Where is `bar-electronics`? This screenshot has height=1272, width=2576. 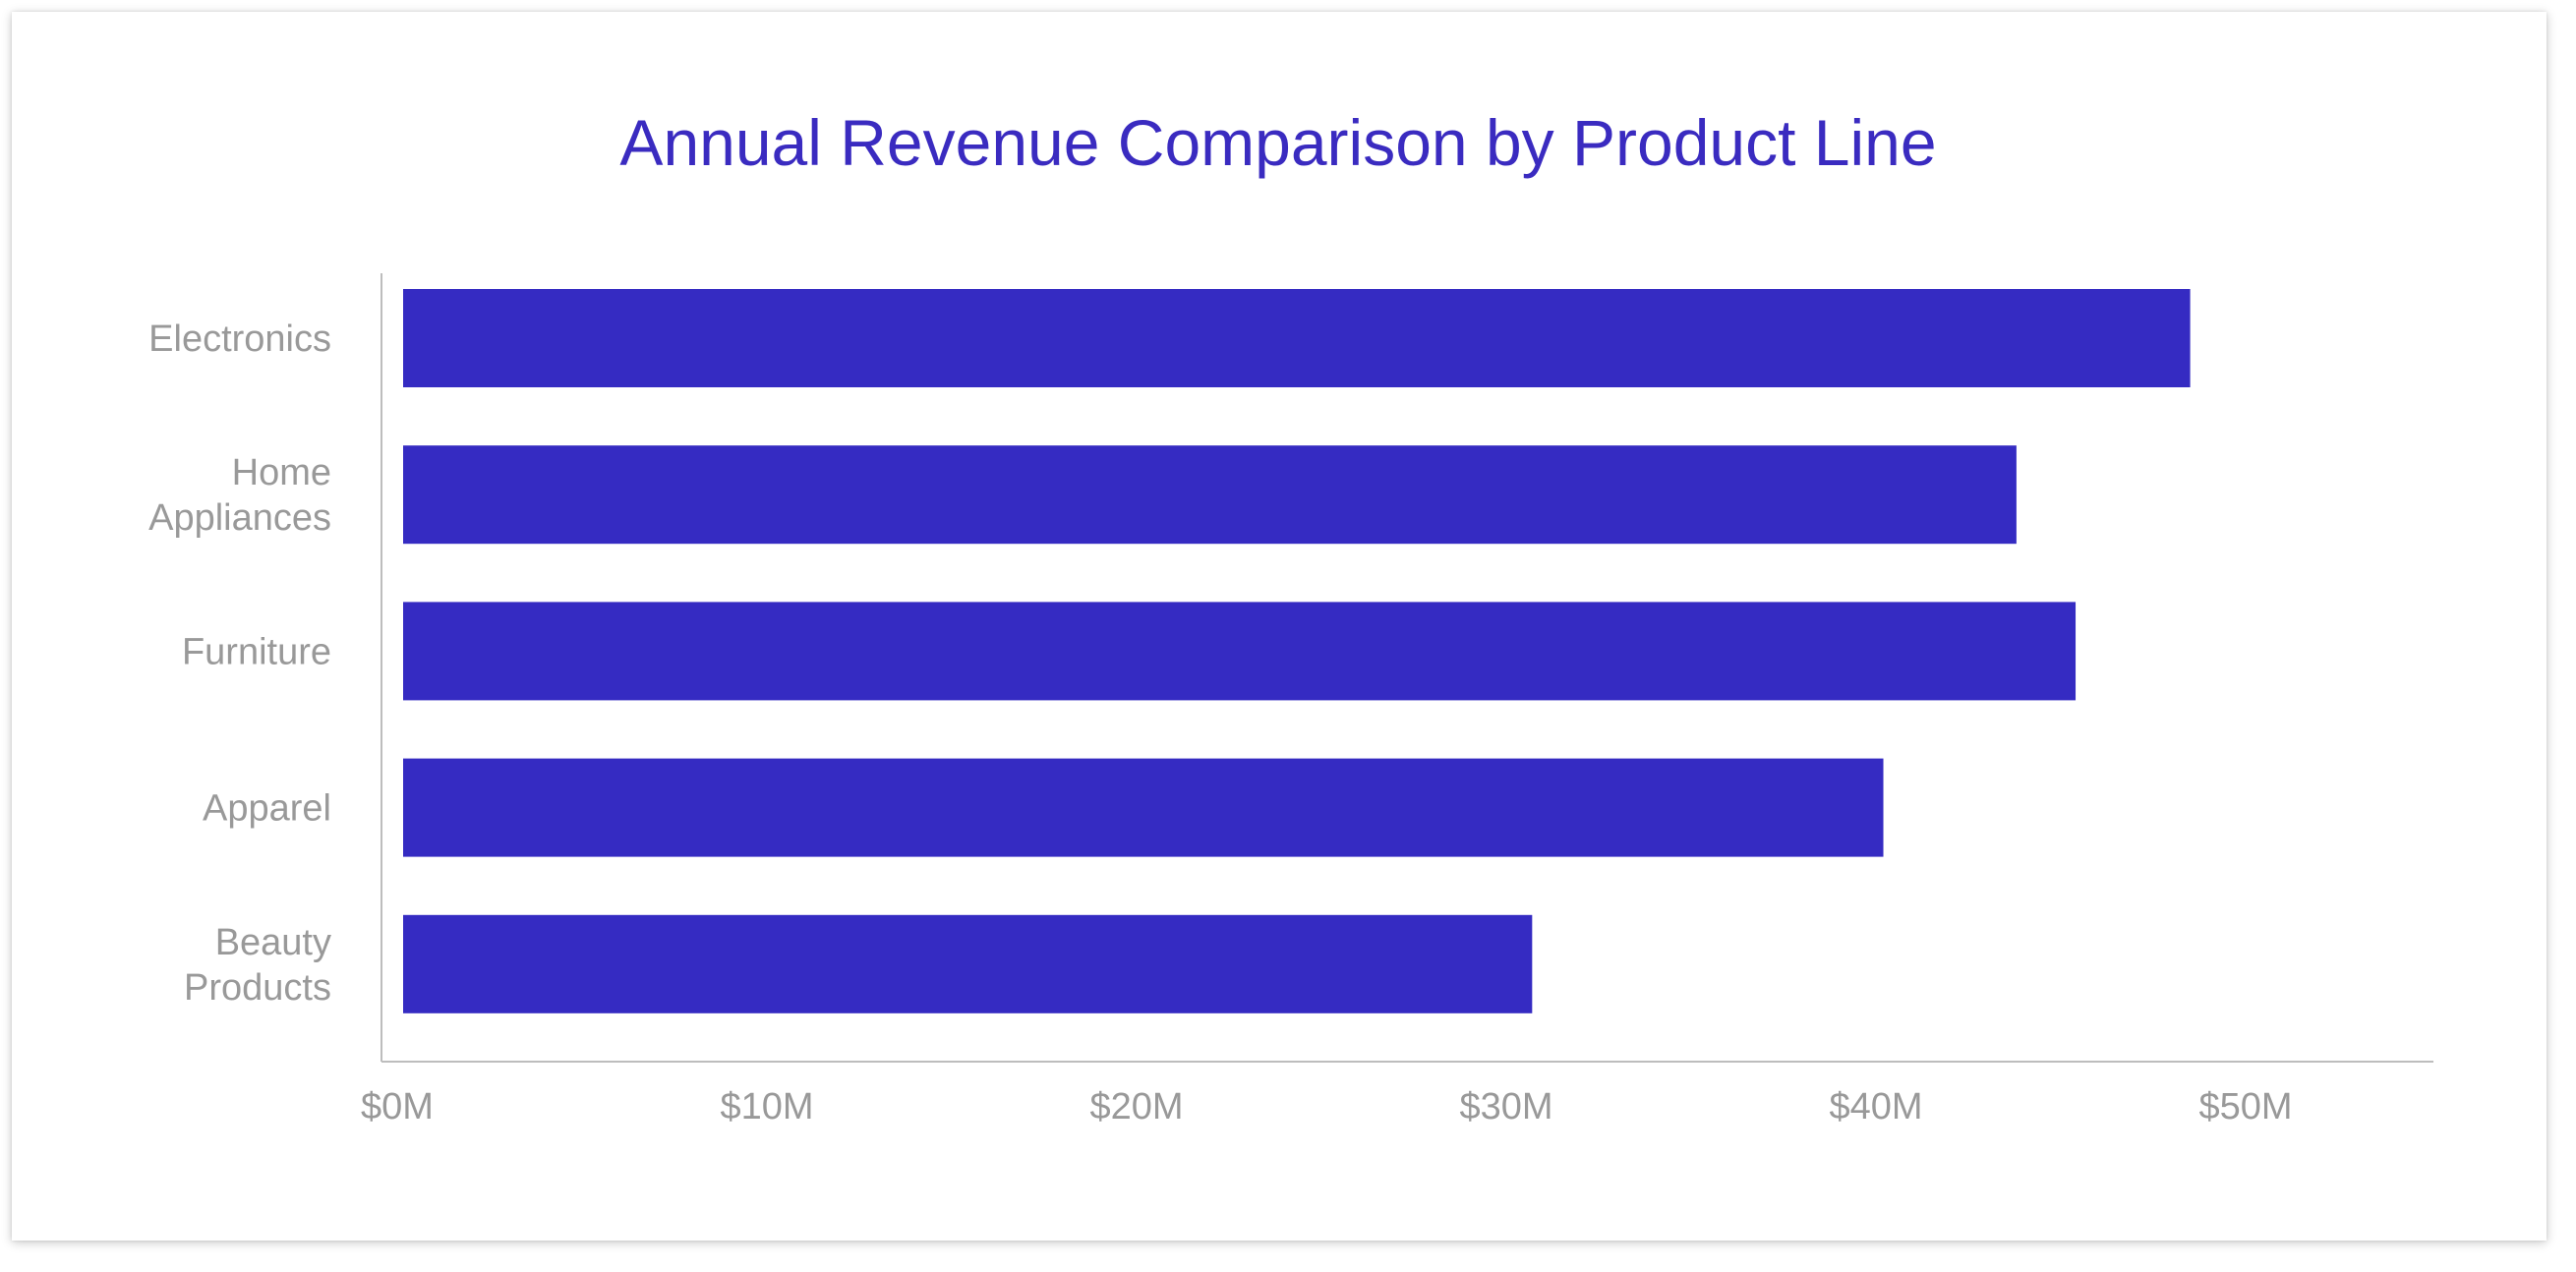
bar-electronics is located at coordinates (1297, 338).